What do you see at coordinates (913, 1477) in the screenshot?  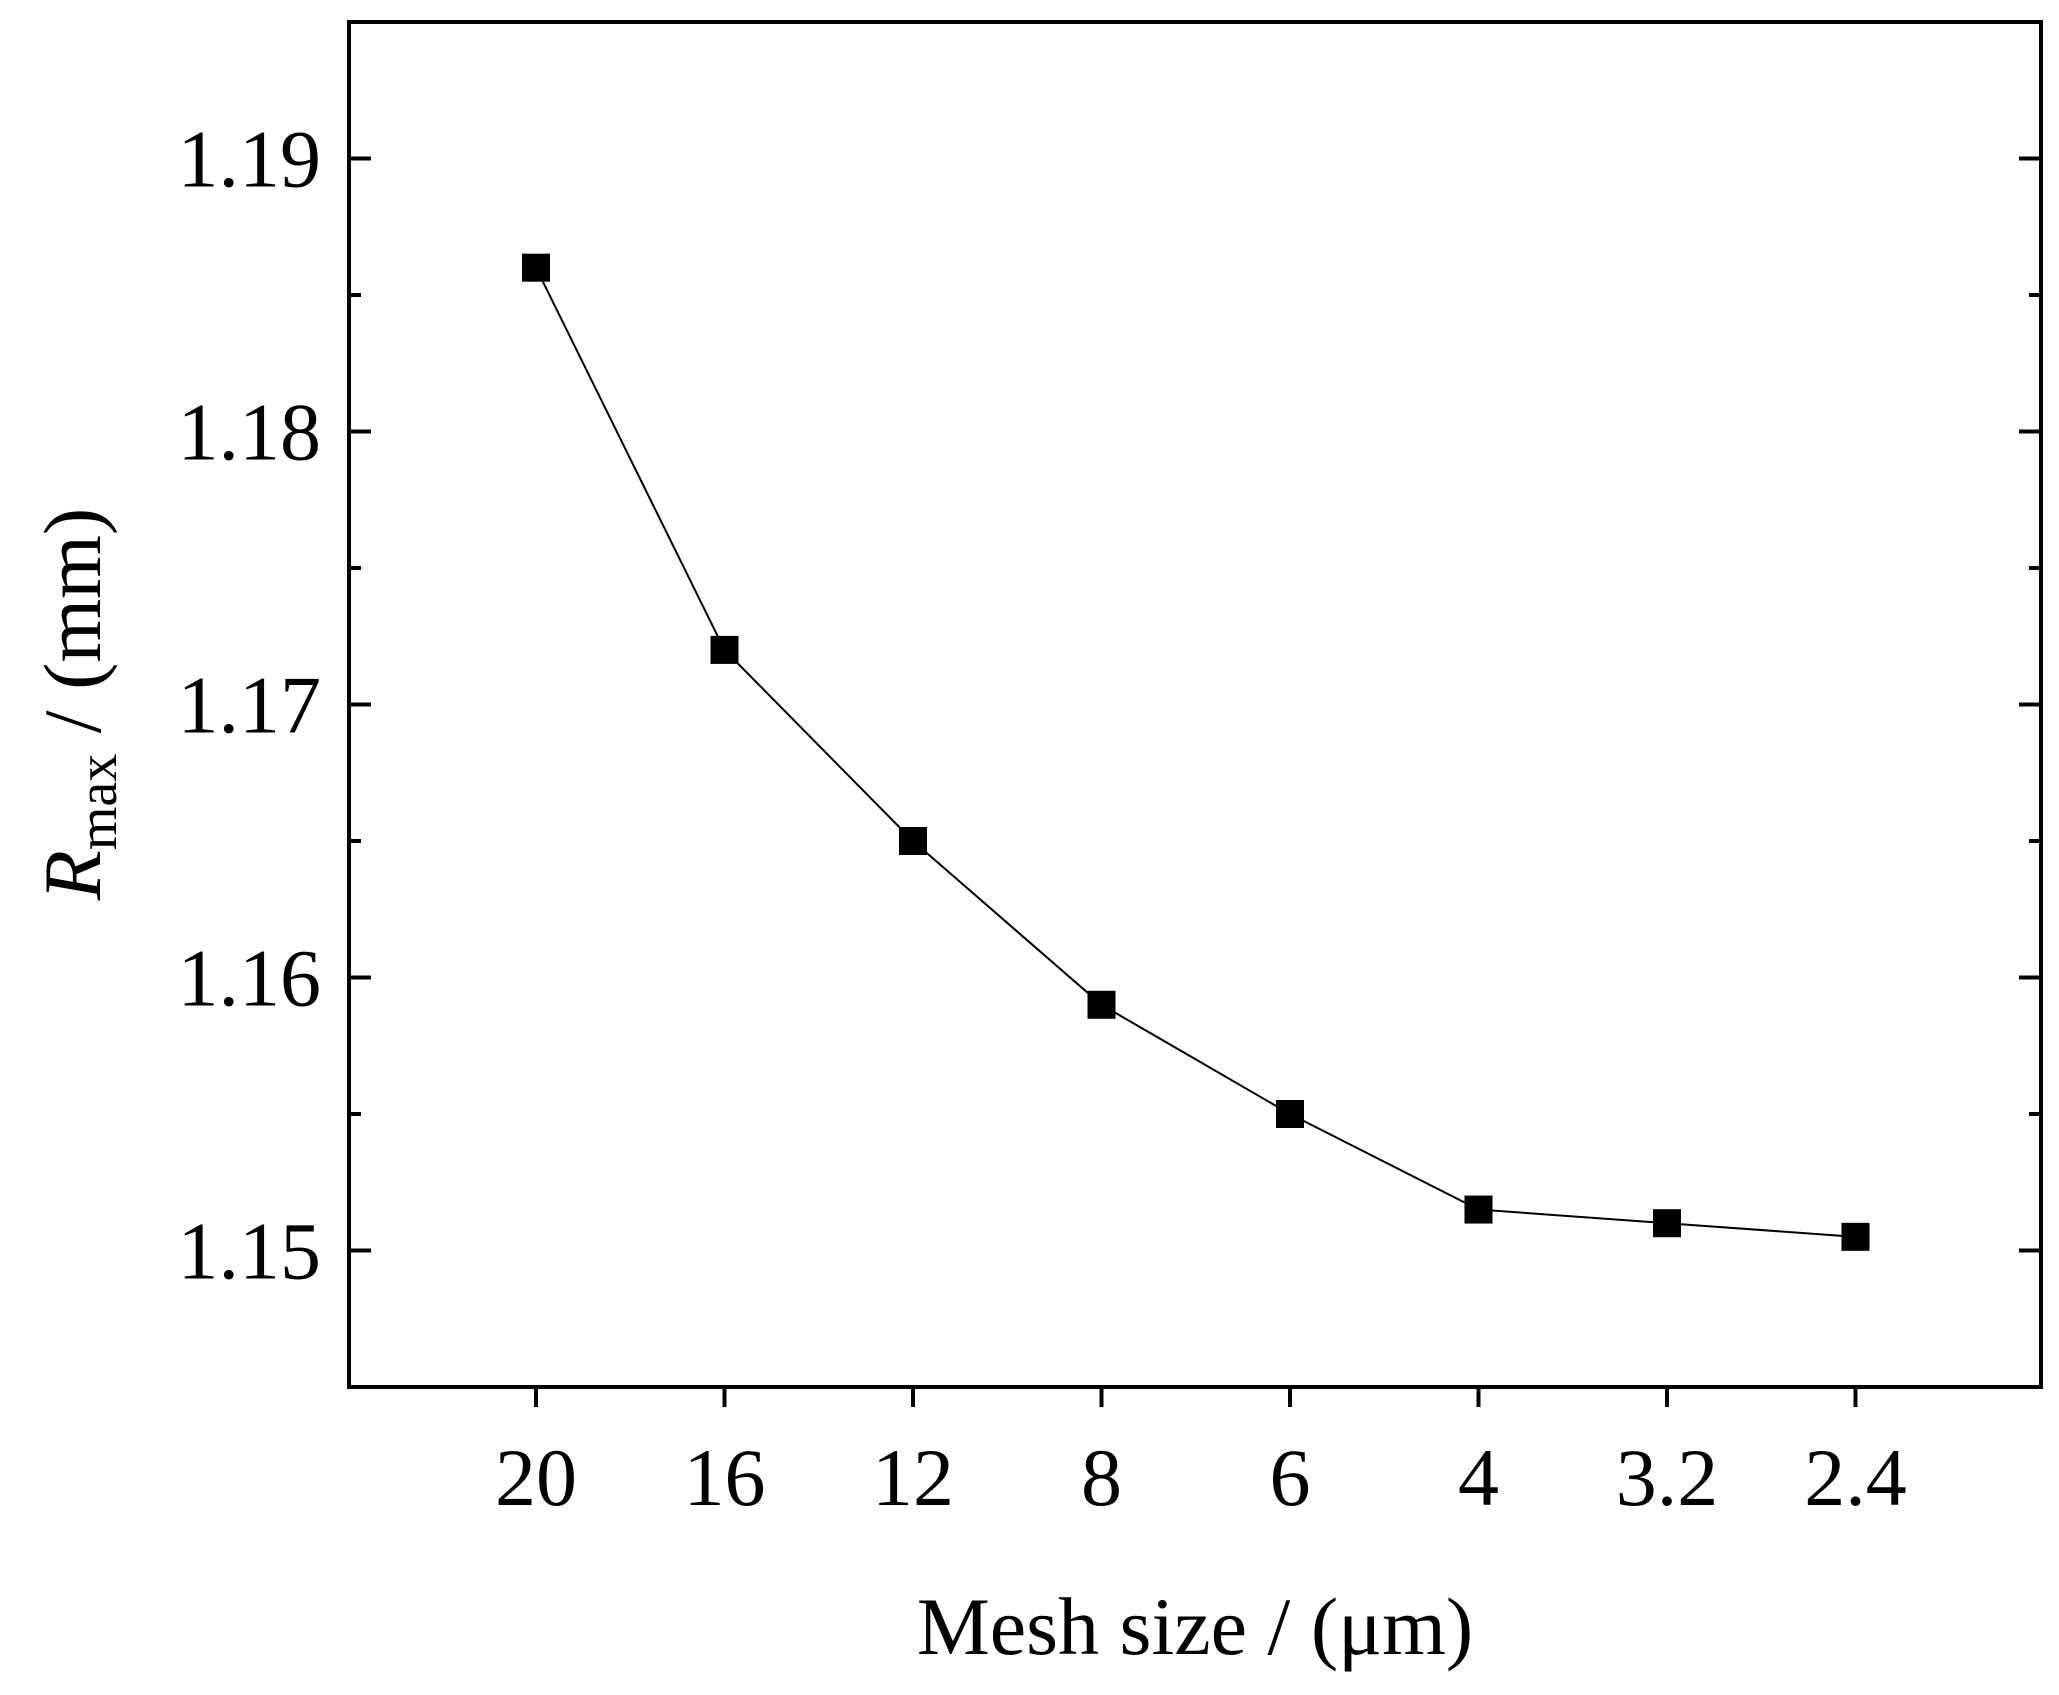 I see `x-tick-label: 12` at bounding box center [913, 1477].